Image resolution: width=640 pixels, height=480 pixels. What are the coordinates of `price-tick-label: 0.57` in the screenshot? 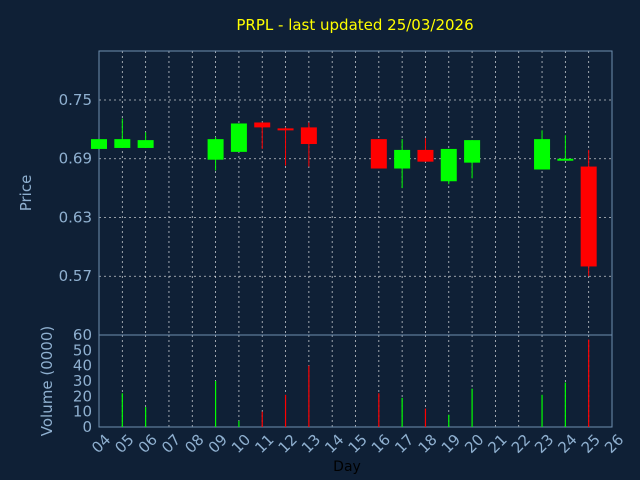 It's located at (75, 276).